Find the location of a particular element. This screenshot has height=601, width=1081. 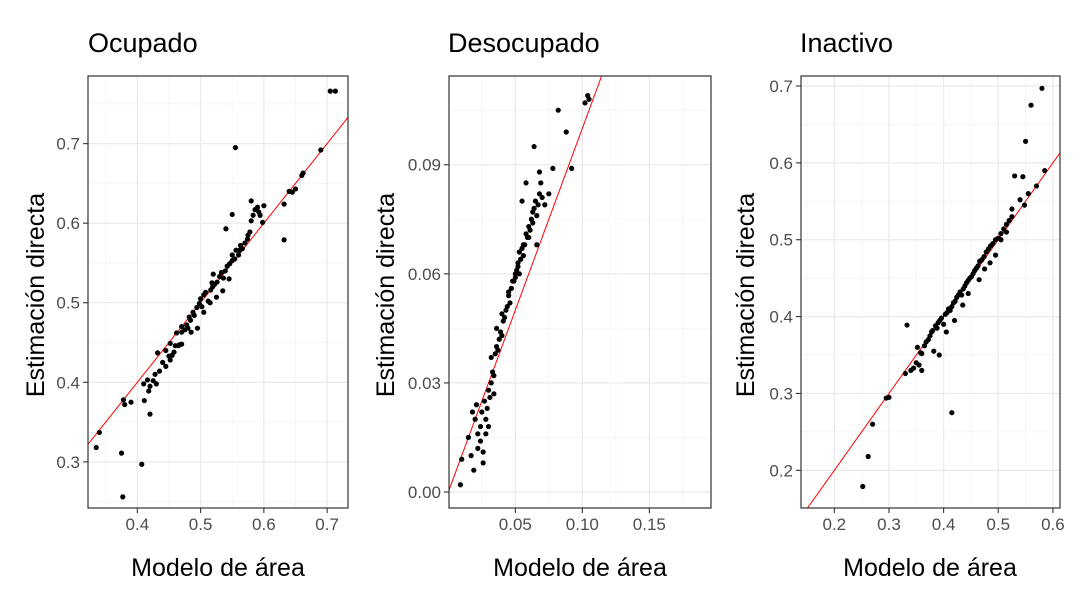

reference-line is located at coordinates (526, 283).